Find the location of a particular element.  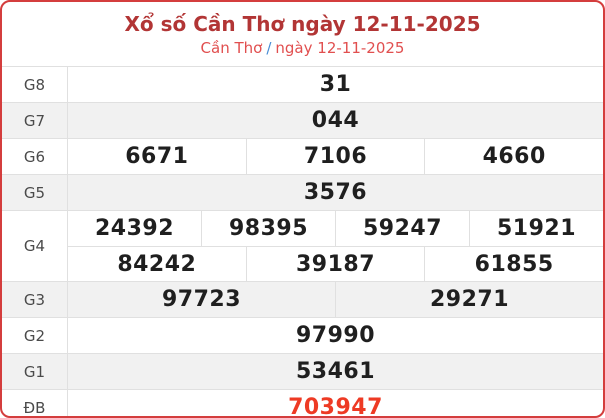

prize-numbers: 97990 is located at coordinates (335, 335).